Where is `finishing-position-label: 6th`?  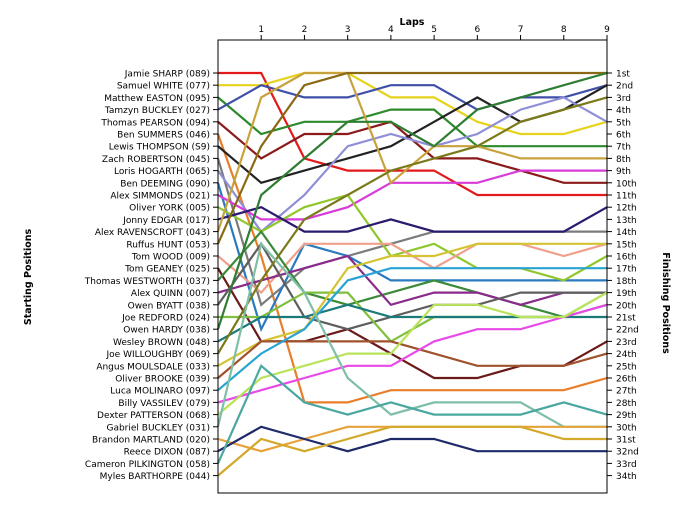 finishing-position-label: 6th is located at coordinates (623, 136).